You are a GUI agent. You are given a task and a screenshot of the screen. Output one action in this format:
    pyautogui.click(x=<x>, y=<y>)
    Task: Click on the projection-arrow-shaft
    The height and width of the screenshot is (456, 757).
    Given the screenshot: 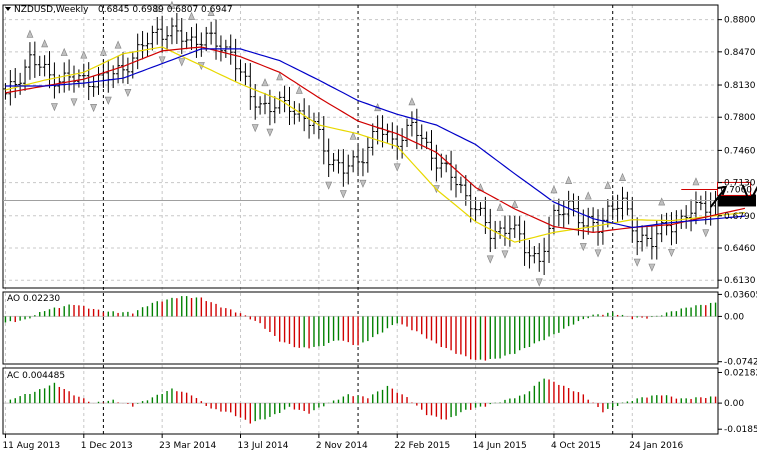 What is the action you would take?
    pyautogui.click(x=749, y=194)
    